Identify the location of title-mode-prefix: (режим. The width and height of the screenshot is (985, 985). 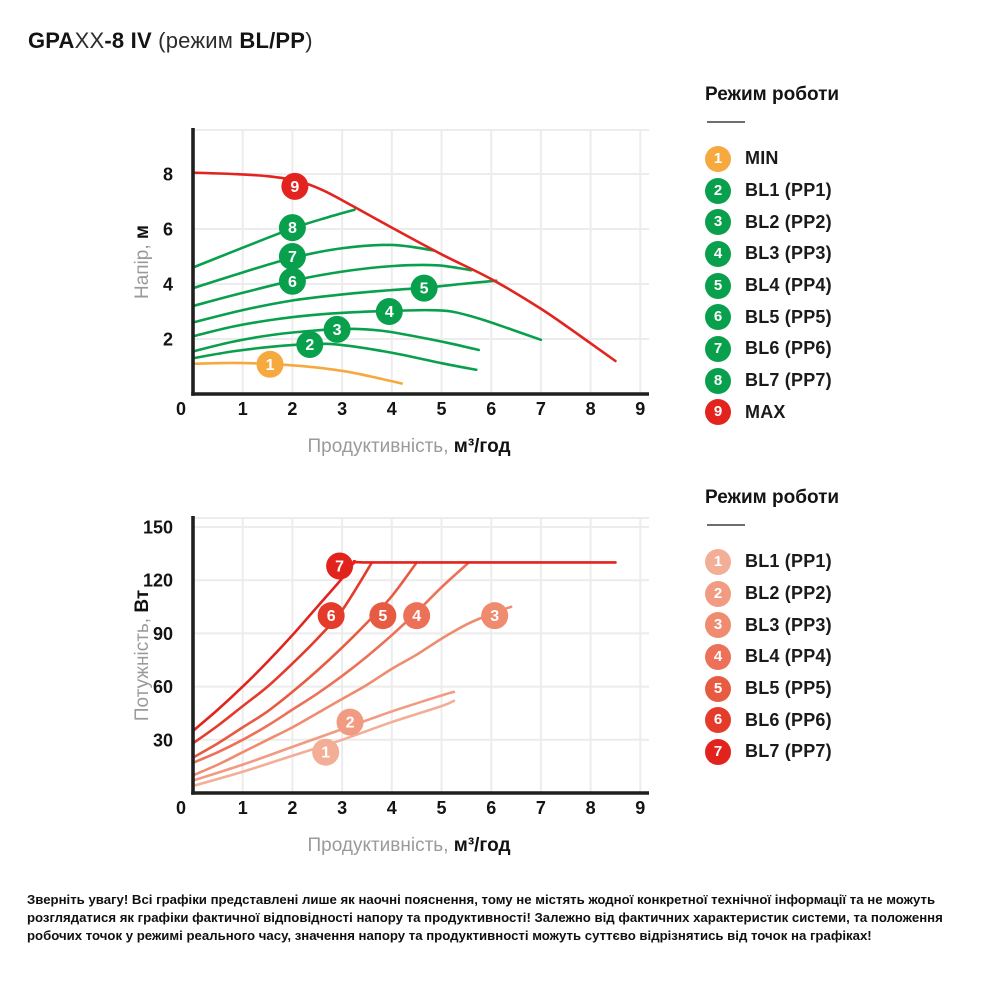
(195, 40).